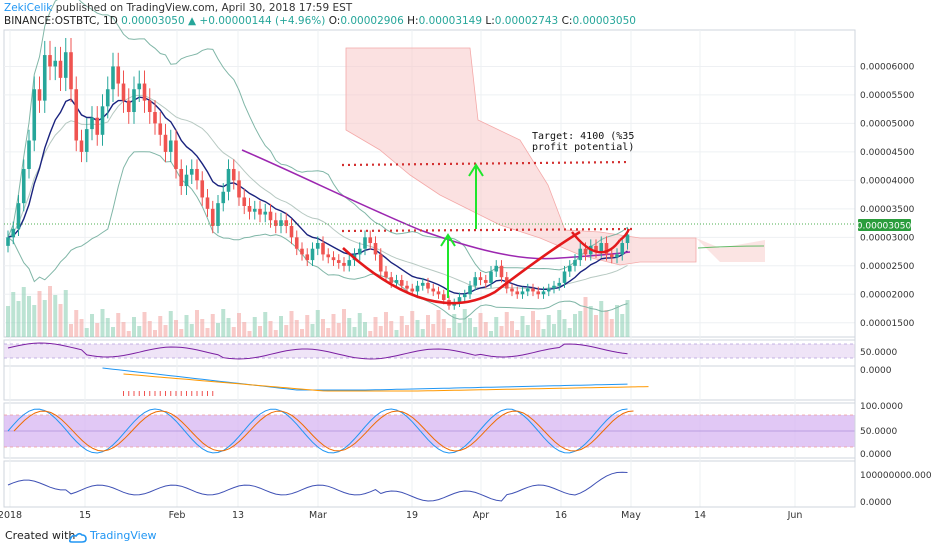 The width and height of the screenshot is (932, 550). What do you see at coordinates (448, 240) in the screenshot?
I see `arrow-up-1-head` at bounding box center [448, 240].